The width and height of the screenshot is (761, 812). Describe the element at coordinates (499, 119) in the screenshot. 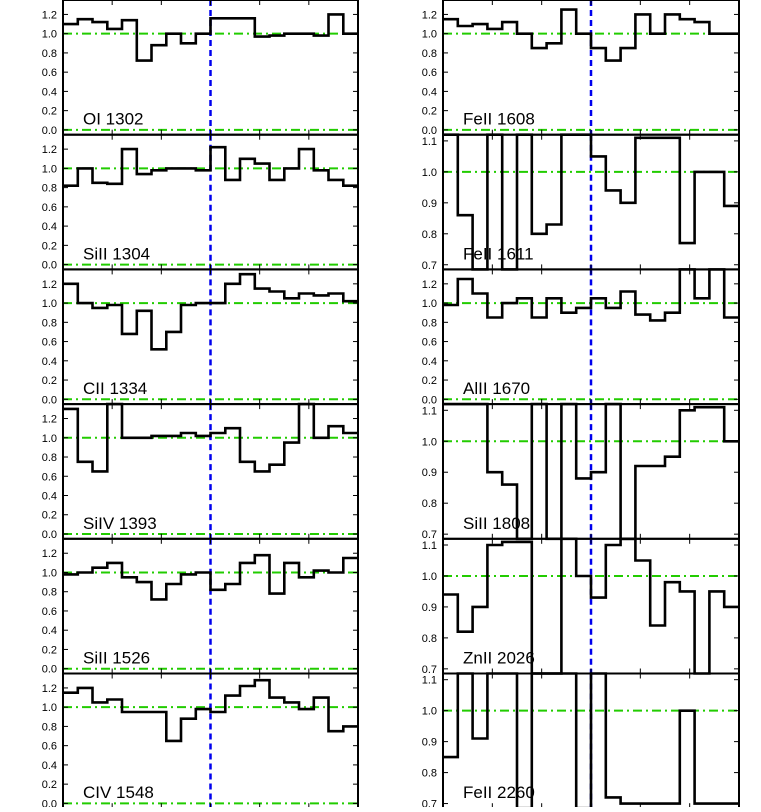

I see `transition-label: FeII 1608` at that location.